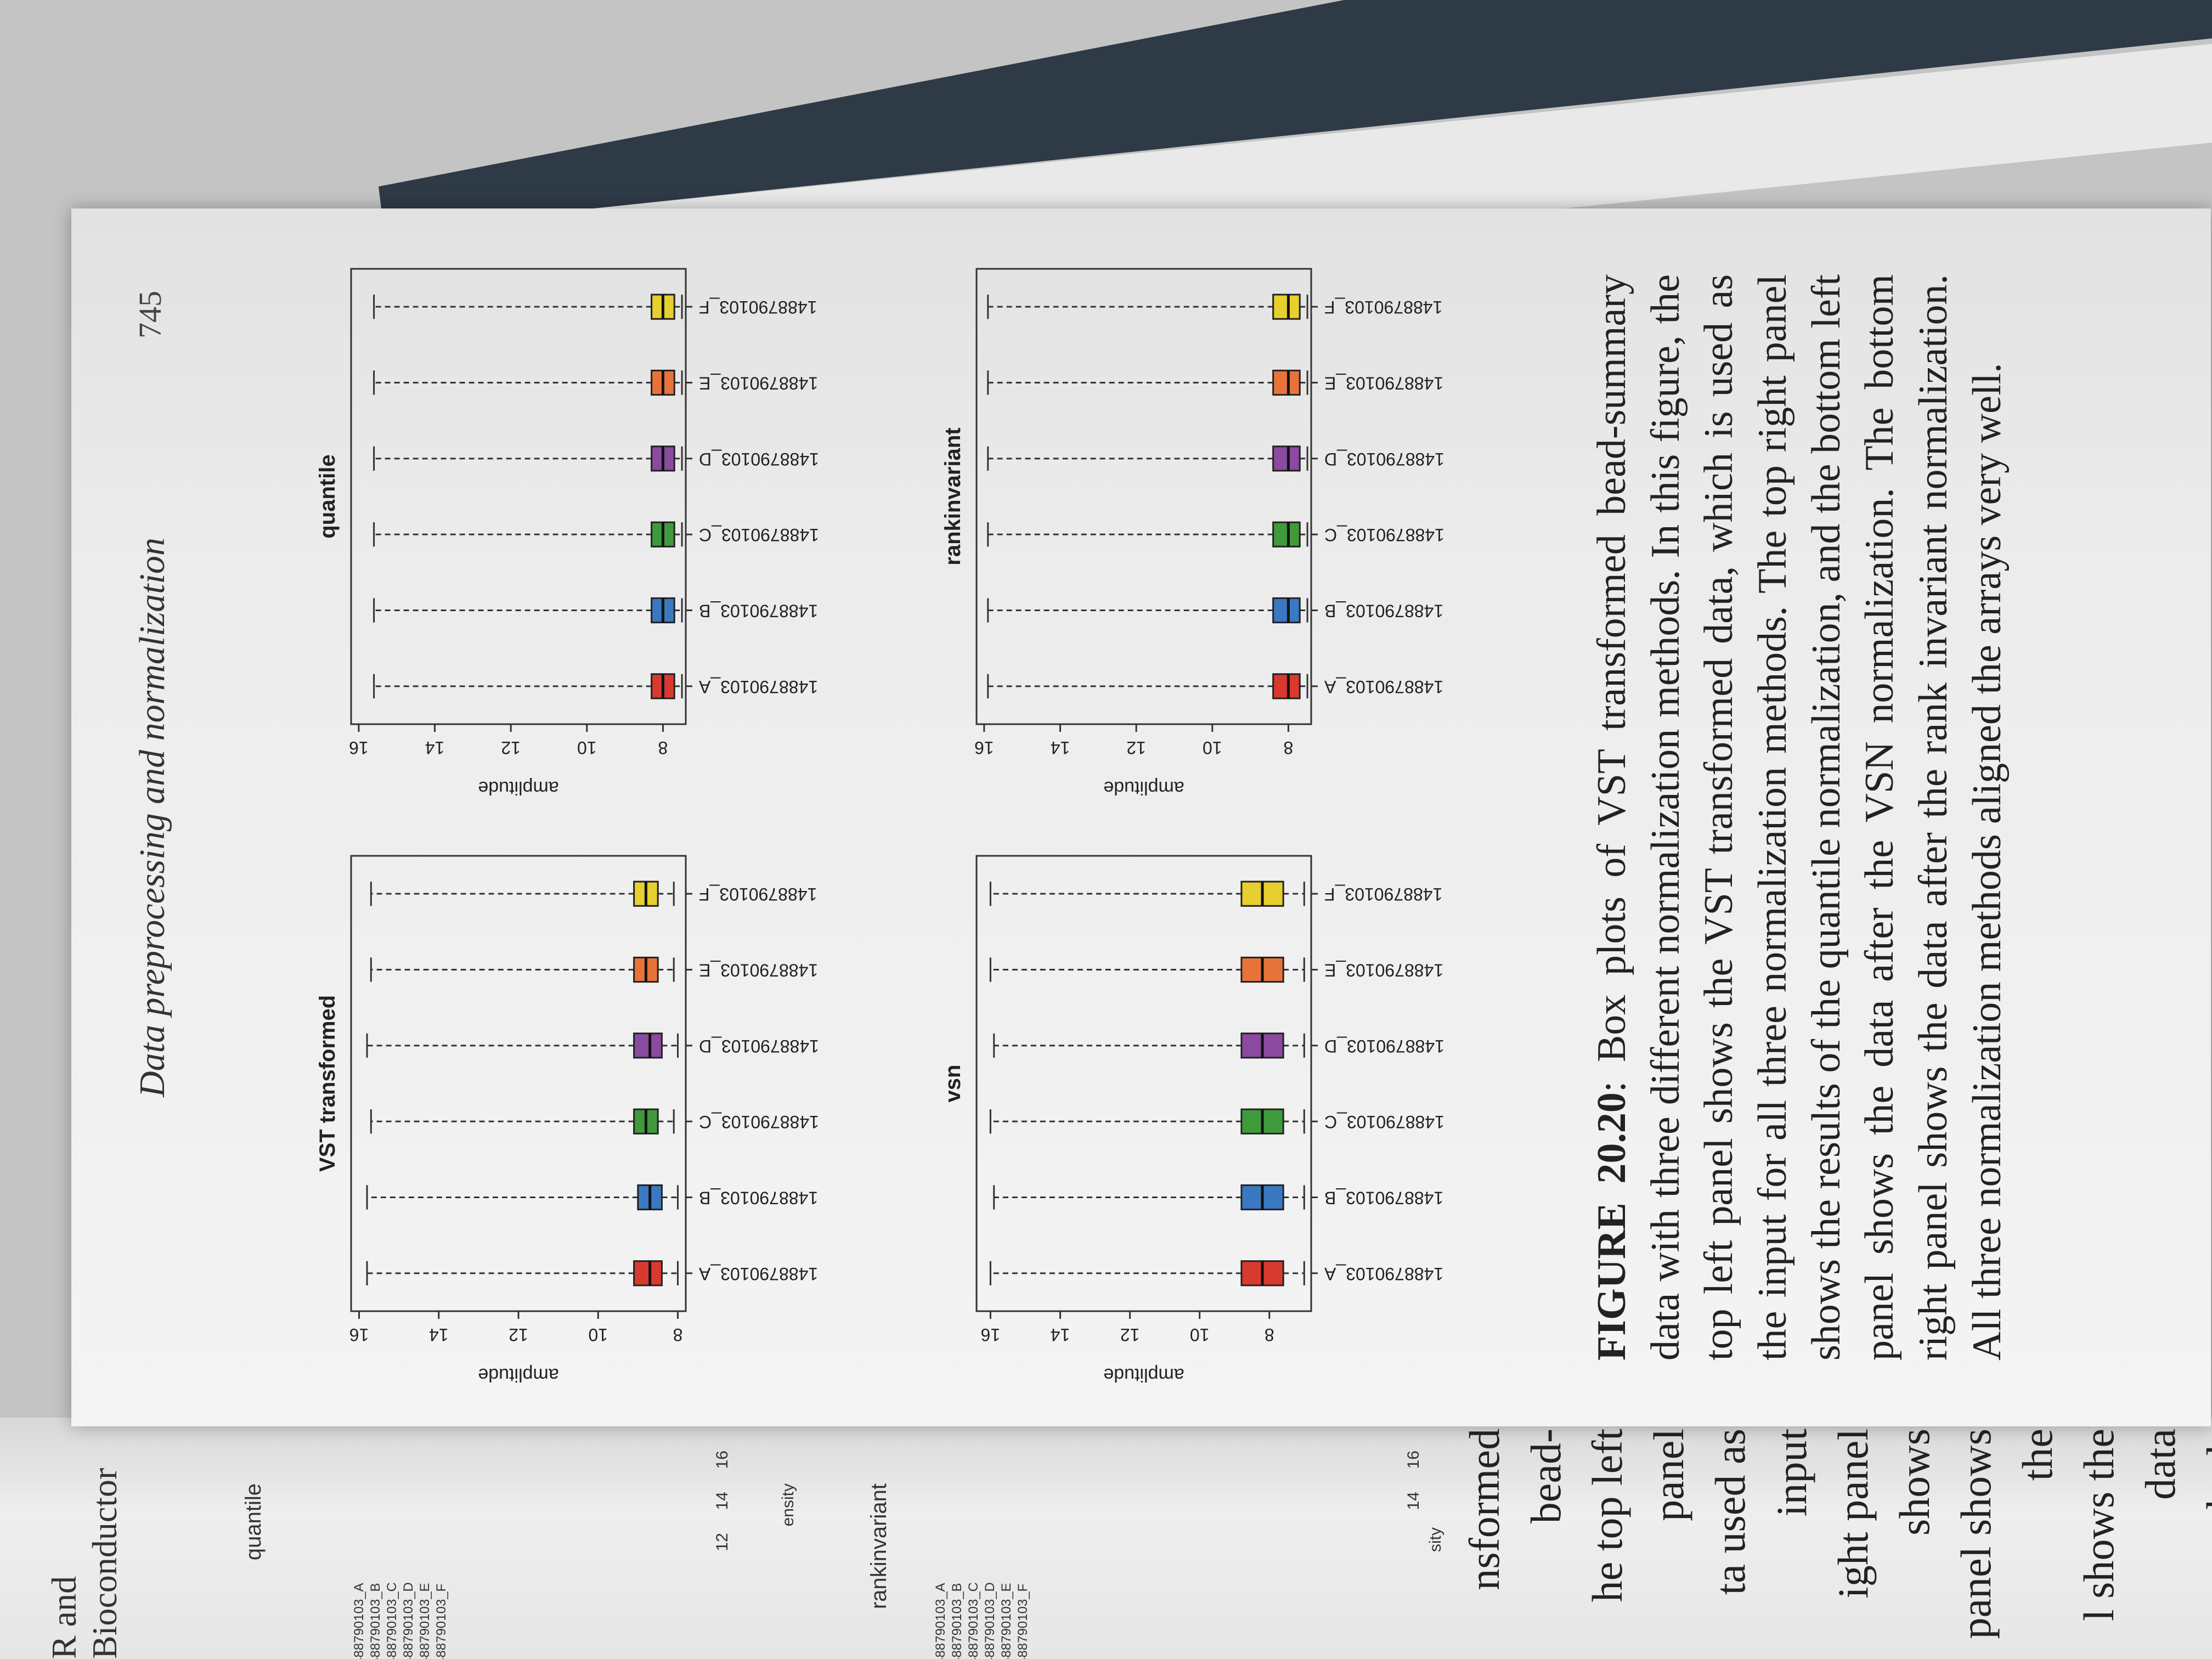 The image size is (2212, 1659). Describe the element at coordinates (409, 1620) in the screenshot. I see `legend-entry: 1488790103_D` at that location.